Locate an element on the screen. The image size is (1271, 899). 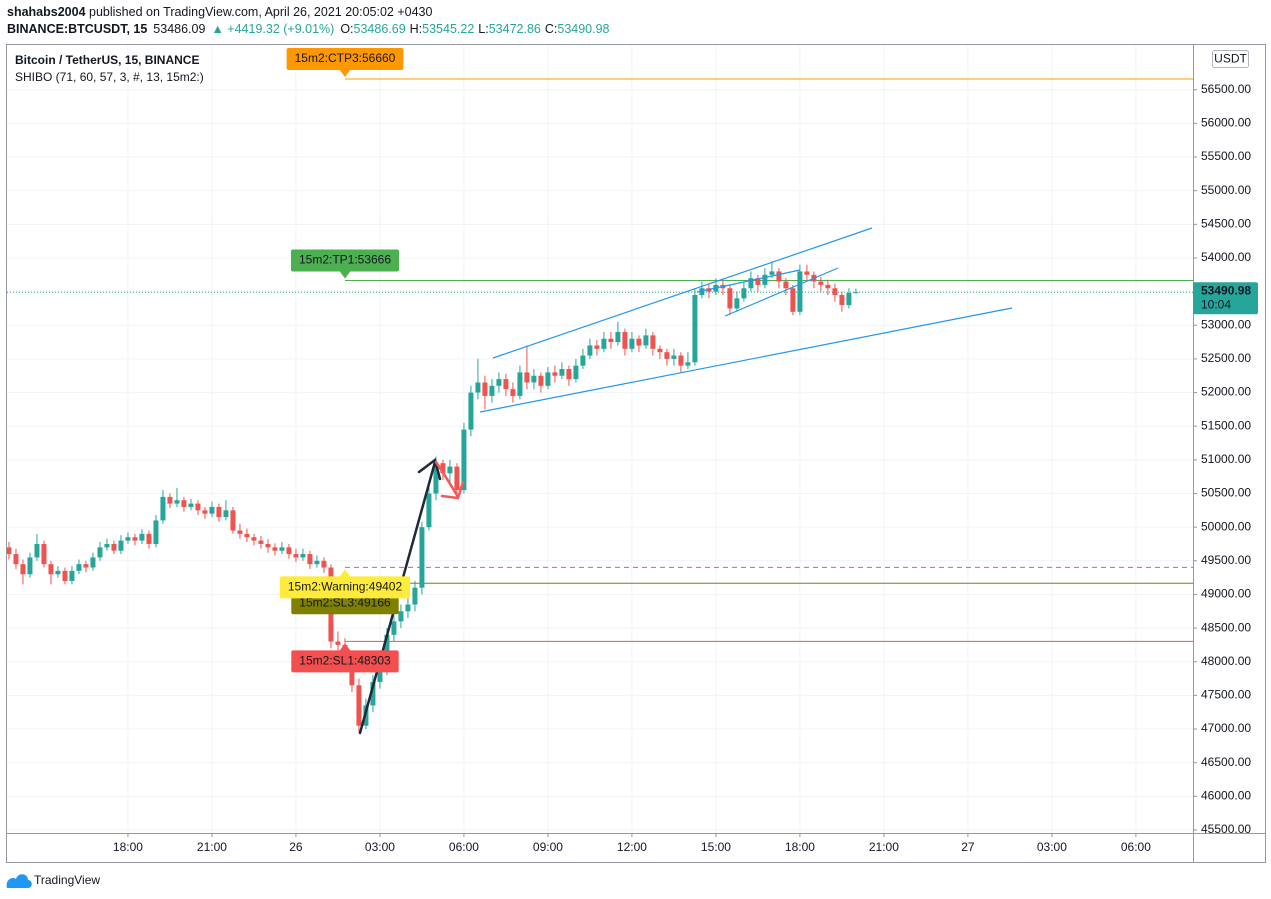
y-tick-label: 48000.00 is located at coordinates (1226, 661).